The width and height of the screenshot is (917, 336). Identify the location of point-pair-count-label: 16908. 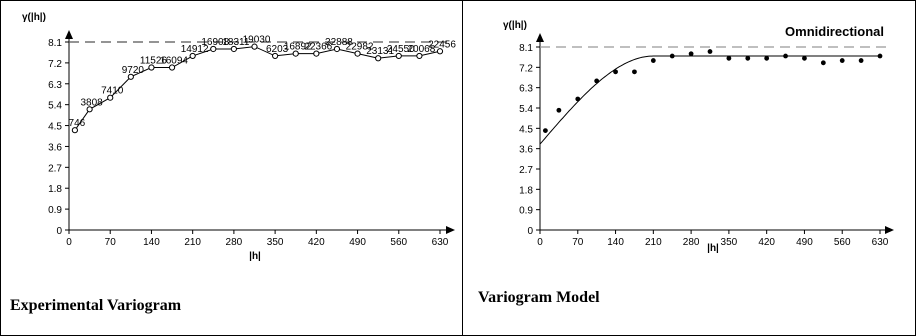
(215, 42).